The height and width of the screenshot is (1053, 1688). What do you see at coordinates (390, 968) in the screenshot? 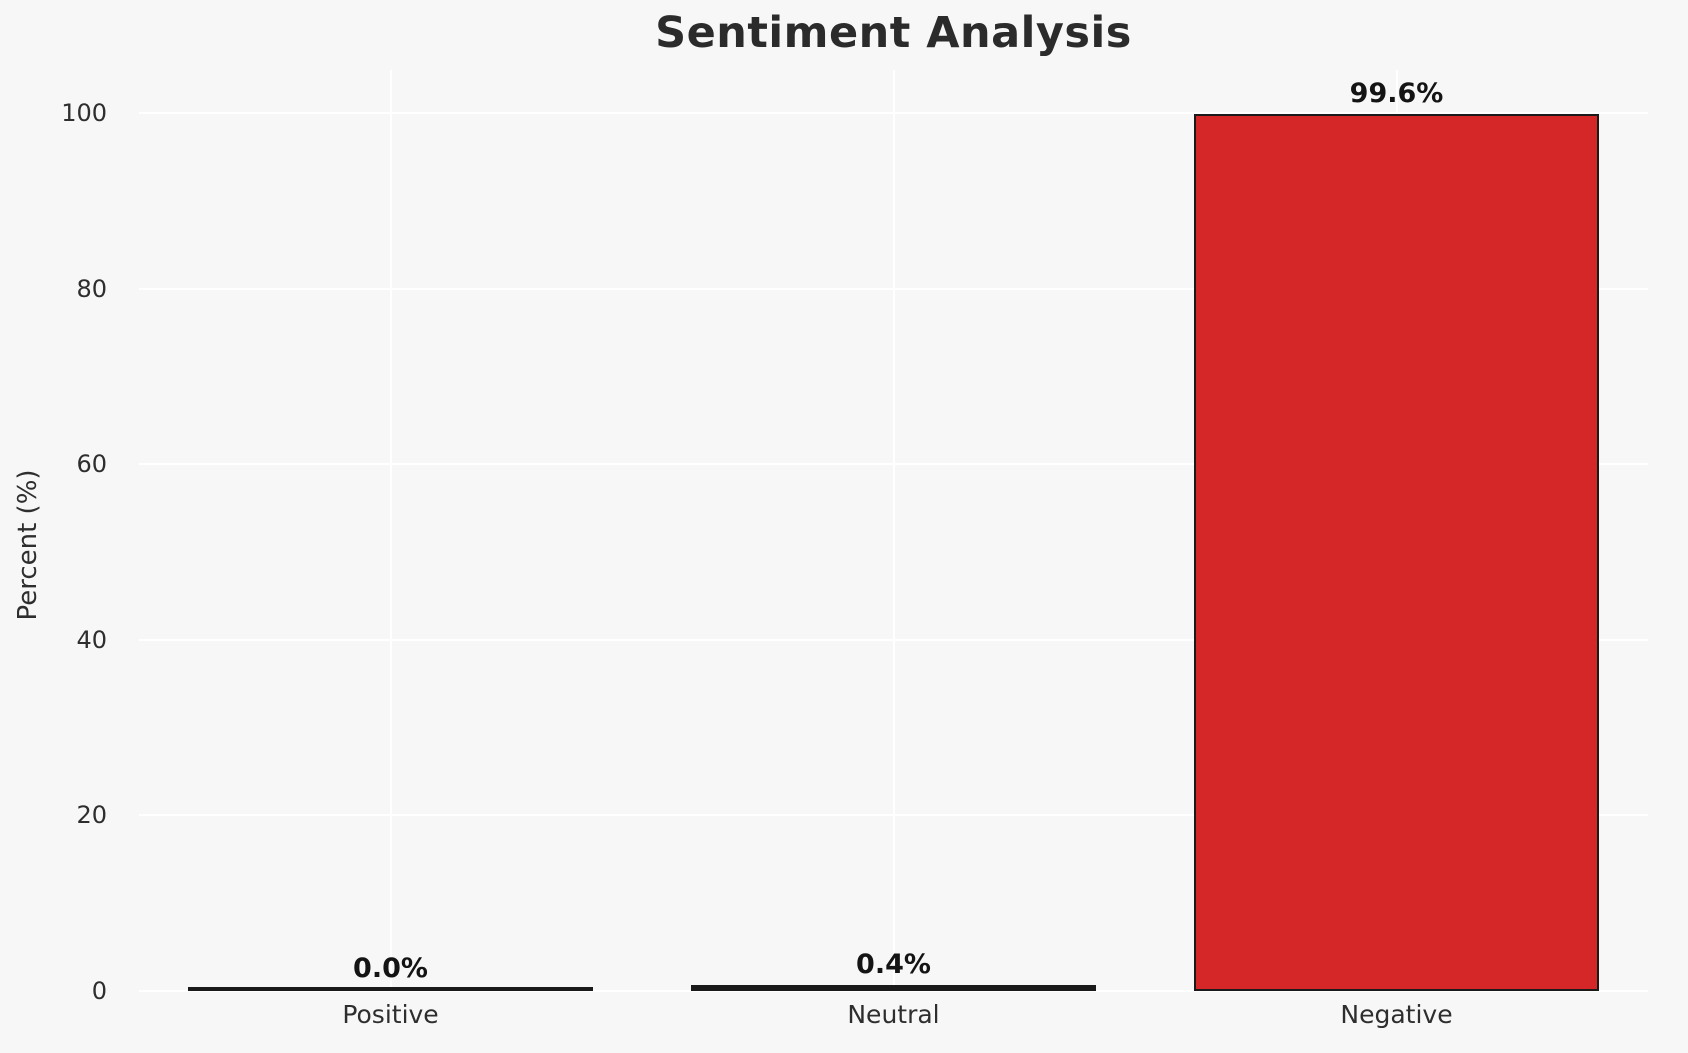
I see `value-label-positive: 0.0%` at bounding box center [390, 968].